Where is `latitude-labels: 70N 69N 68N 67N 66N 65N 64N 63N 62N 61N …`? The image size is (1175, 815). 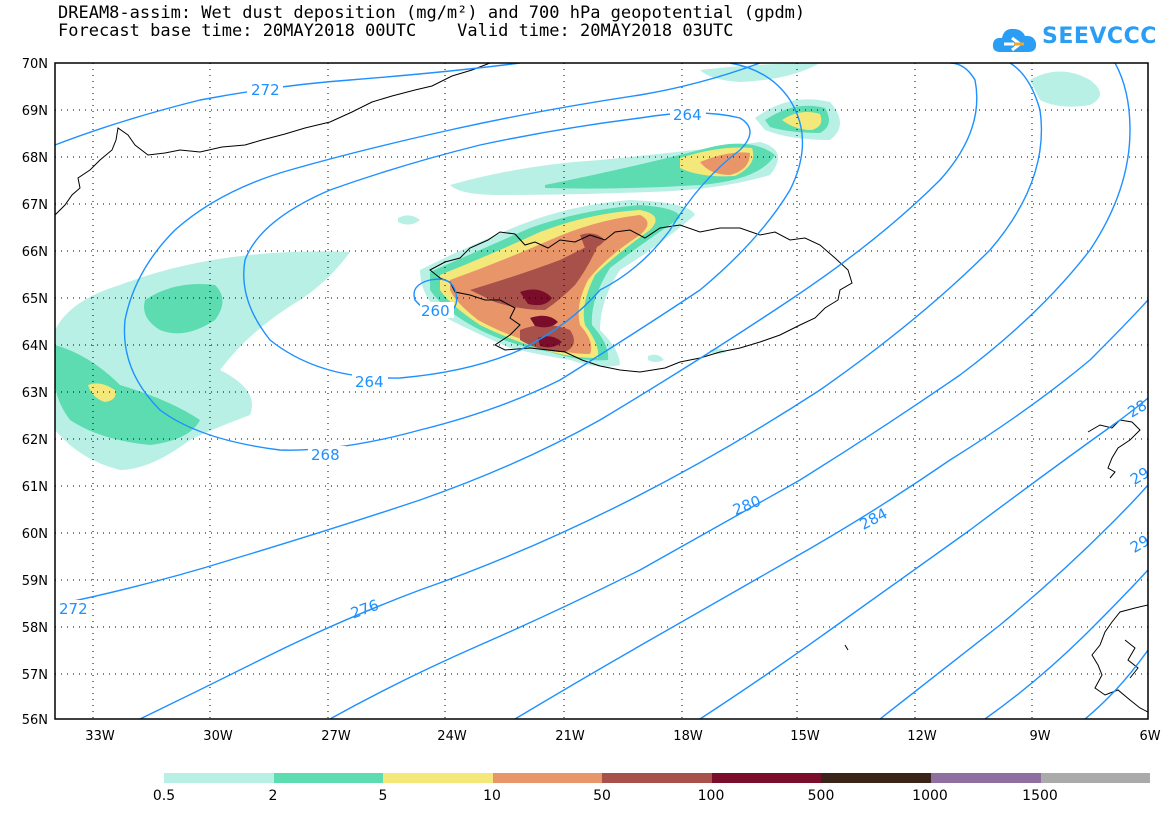 latitude-labels: 70N 69N 68N 67N 66N 65N 64N 63N 62N 61N … is located at coordinates (35, 392).